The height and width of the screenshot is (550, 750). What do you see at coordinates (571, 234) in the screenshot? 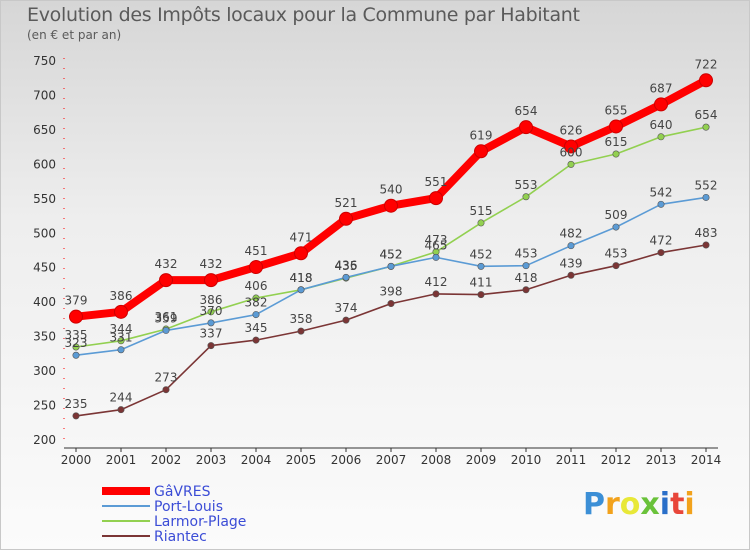
I see `data-label: 482` at bounding box center [571, 234].